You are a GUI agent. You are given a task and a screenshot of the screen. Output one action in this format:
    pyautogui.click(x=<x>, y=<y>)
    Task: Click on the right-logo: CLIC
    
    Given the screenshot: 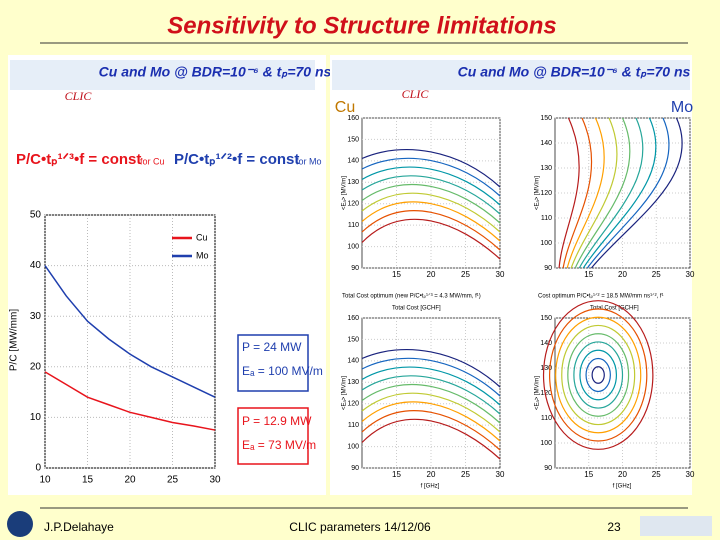 What is the action you would take?
    pyautogui.click(x=416, y=94)
    